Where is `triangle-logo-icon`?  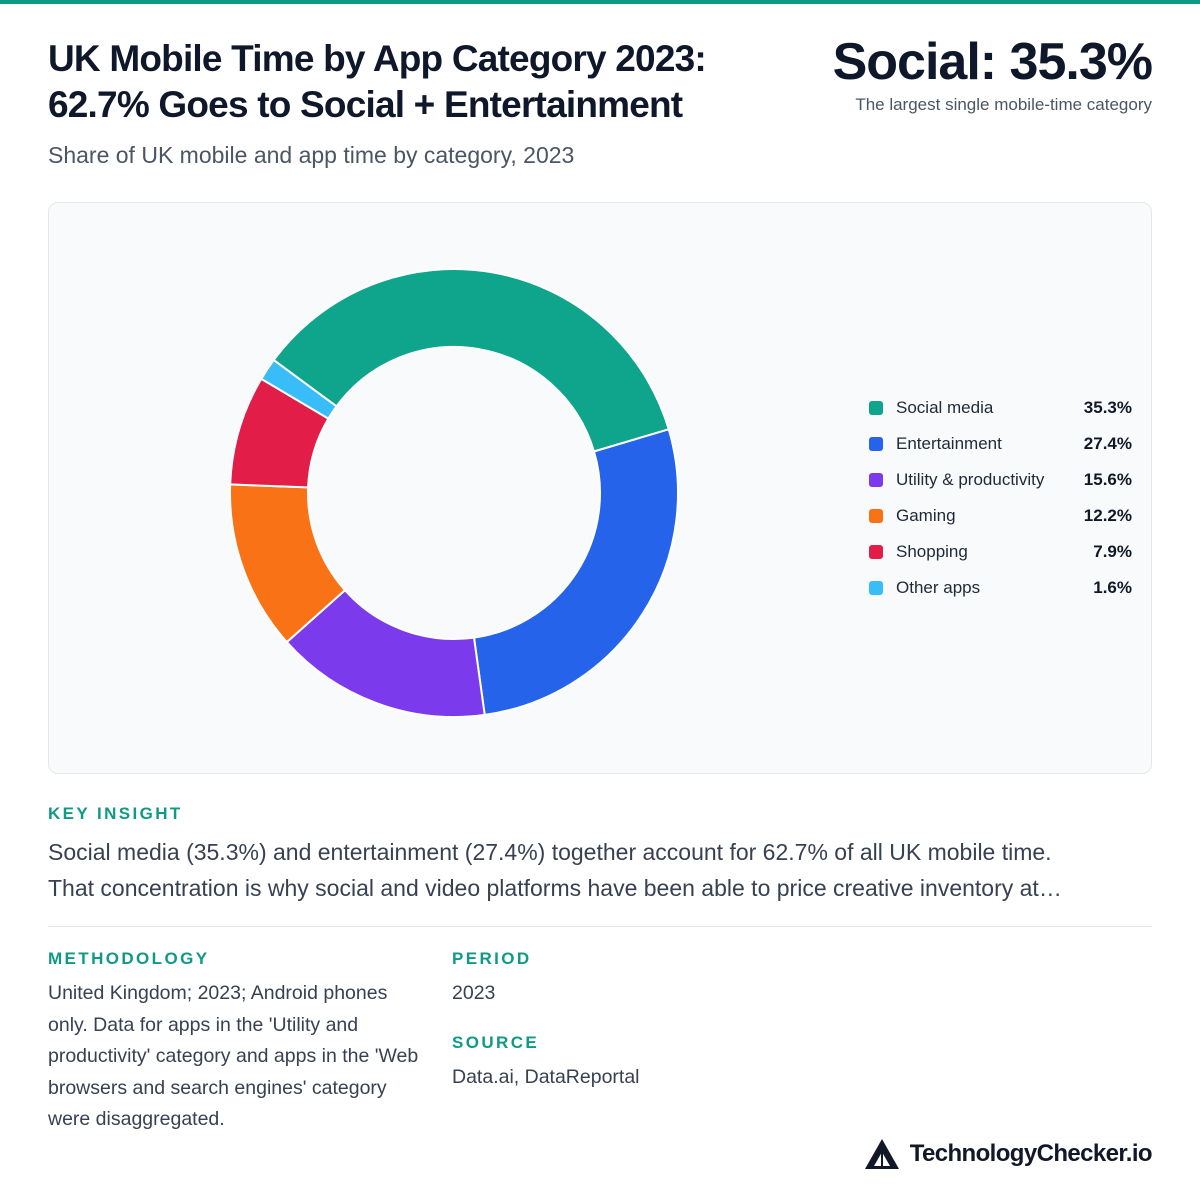 triangle-logo-icon is located at coordinates (881, 1154).